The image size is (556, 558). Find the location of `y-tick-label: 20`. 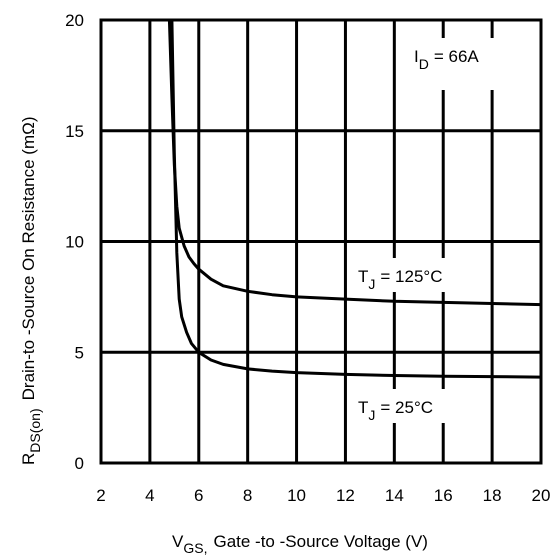

y-tick-label: 20 is located at coordinates (74, 20).